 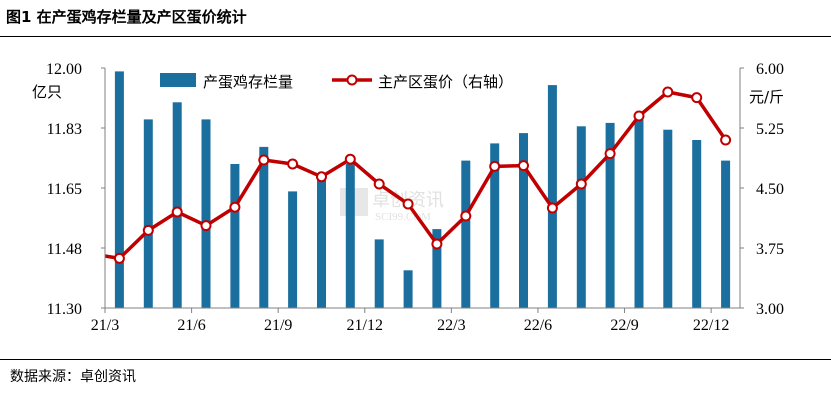 What do you see at coordinates (191, 325) in the screenshot?
I see `x-tick-label: 21/6` at bounding box center [191, 325].